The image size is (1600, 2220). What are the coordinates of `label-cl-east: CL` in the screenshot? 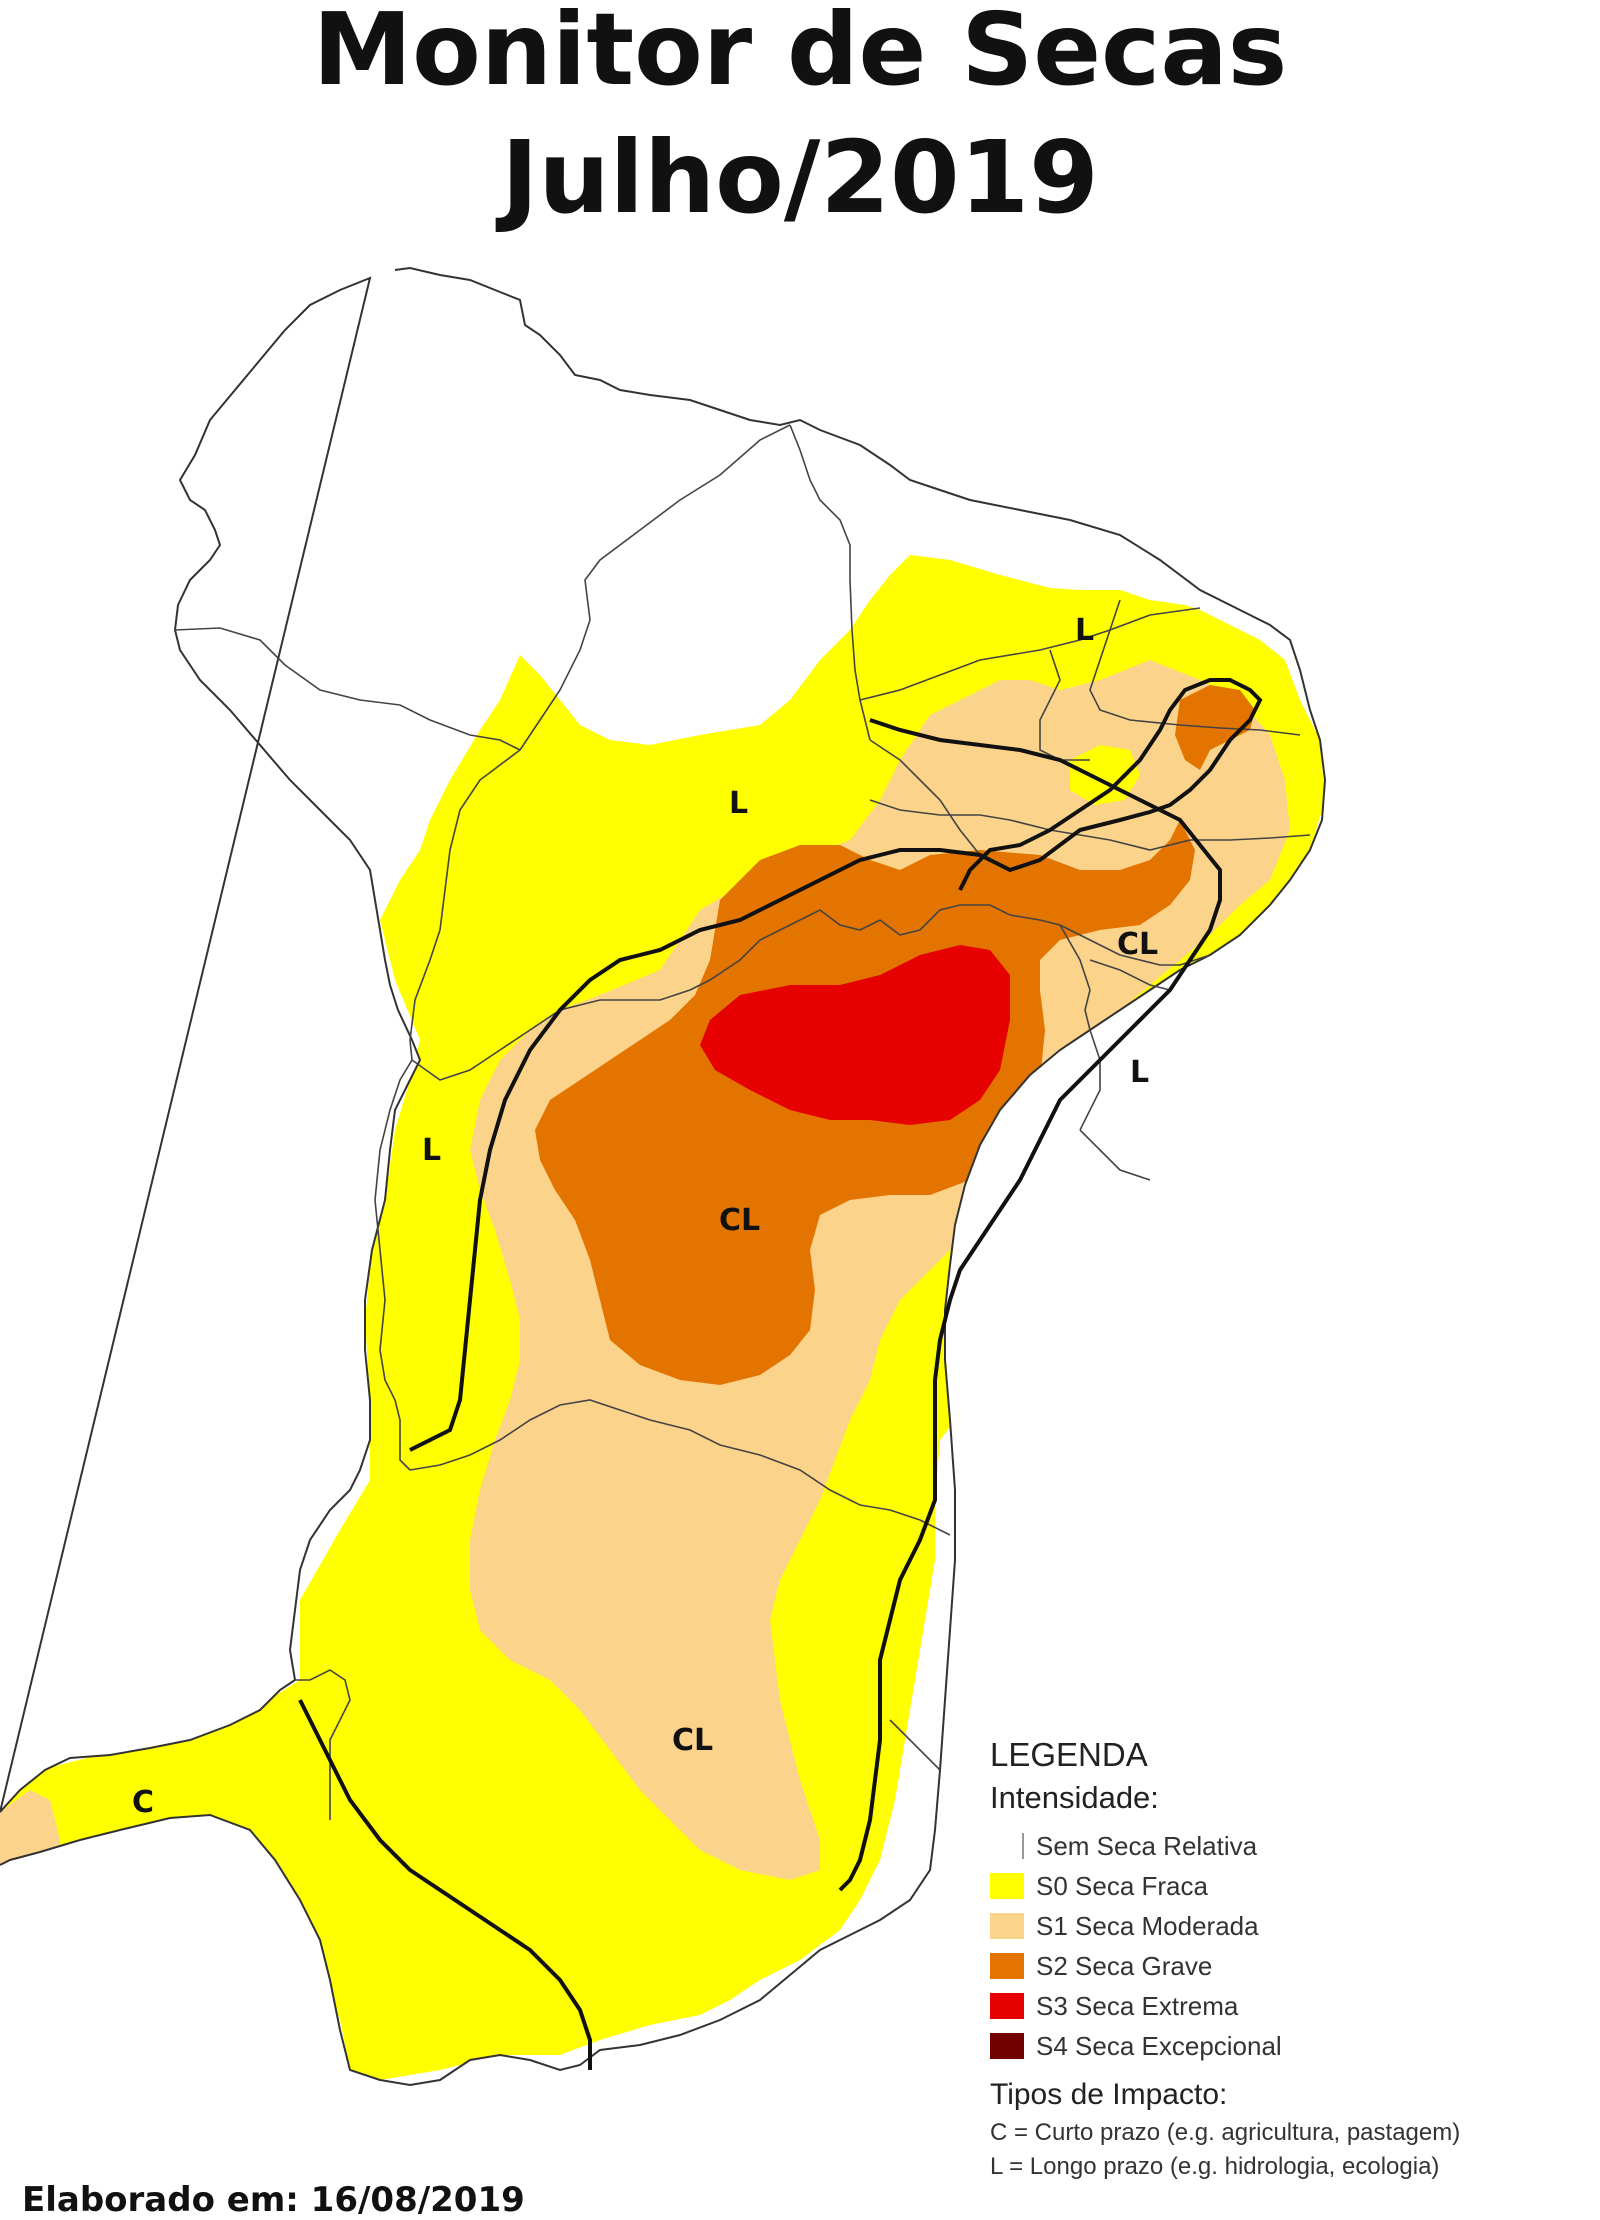 It's located at (1137, 944).